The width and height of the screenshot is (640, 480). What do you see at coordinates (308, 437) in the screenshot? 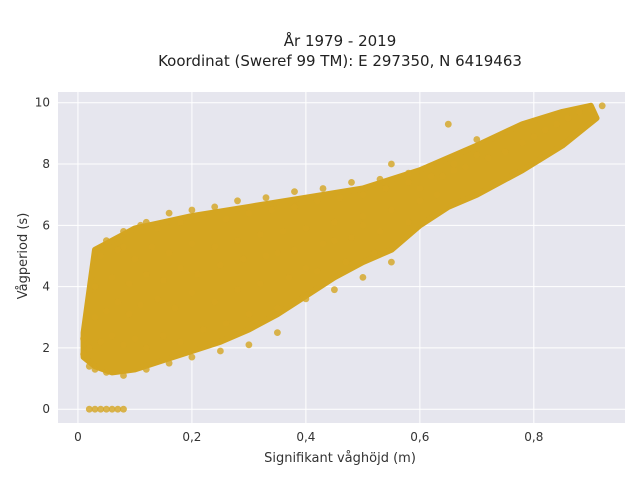
I see `x-tick-labels: 0 0,2 0,4 0,6 0,8` at bounding box center [308, 437].